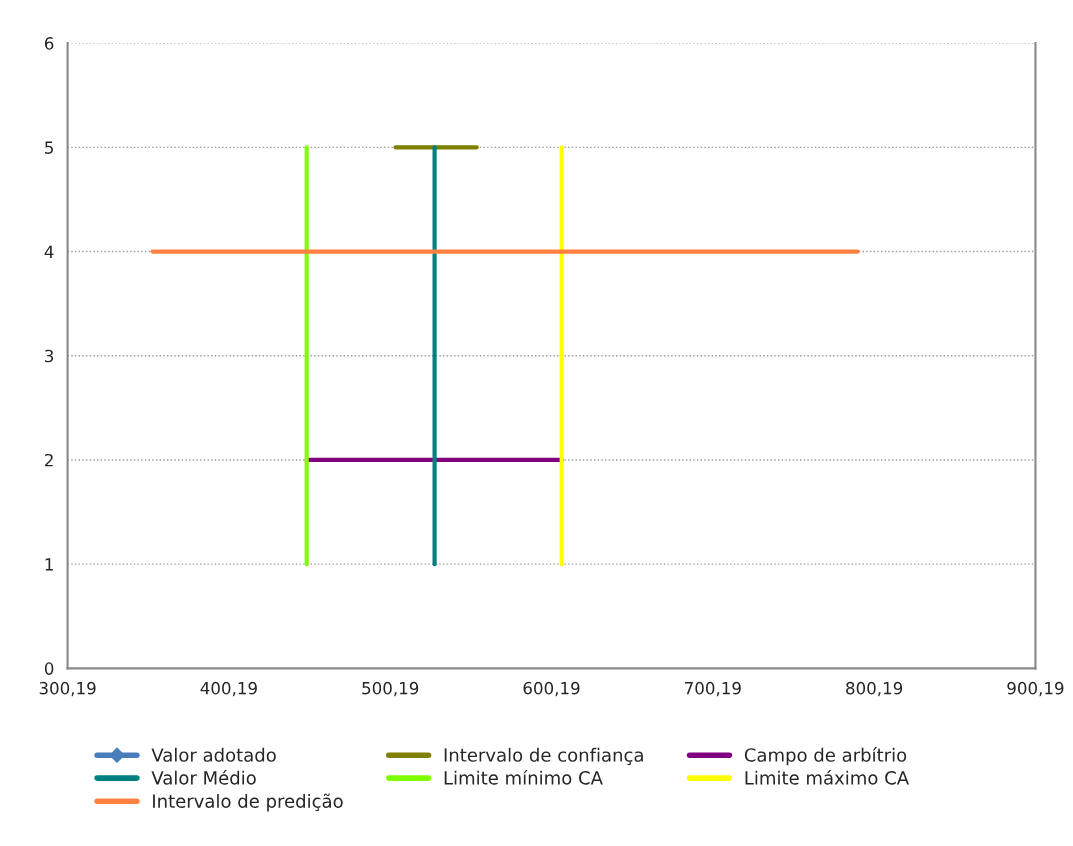 The width and height of the screenshot is (1073, 846). What do you see at coordinates (1035, 689) in the screenshot?
I see `x-tick-label: 900,19` at bounding box center [1035, 689].